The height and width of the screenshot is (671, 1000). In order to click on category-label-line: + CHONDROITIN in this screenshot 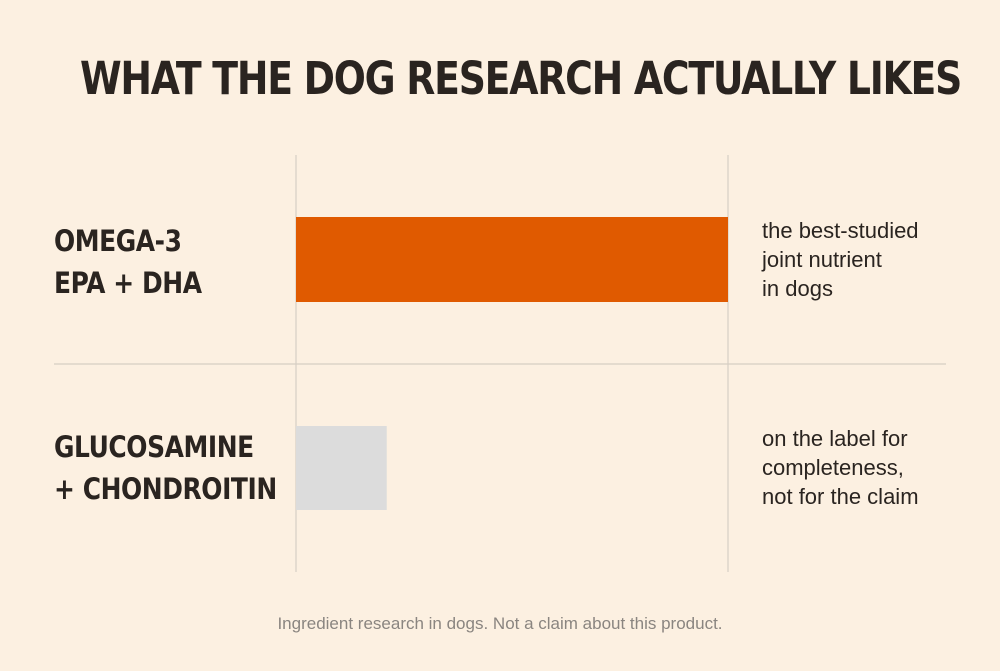, I will do `click(165, 489)`.